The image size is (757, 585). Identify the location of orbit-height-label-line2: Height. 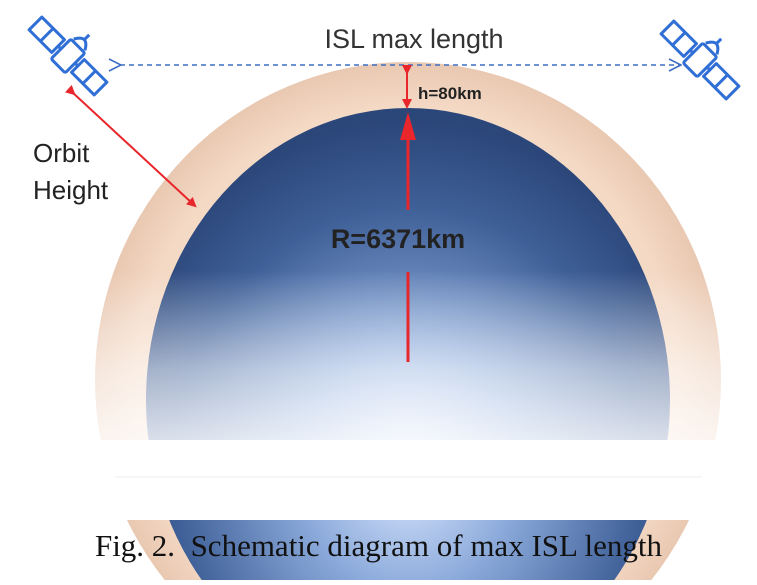
(71, 190).